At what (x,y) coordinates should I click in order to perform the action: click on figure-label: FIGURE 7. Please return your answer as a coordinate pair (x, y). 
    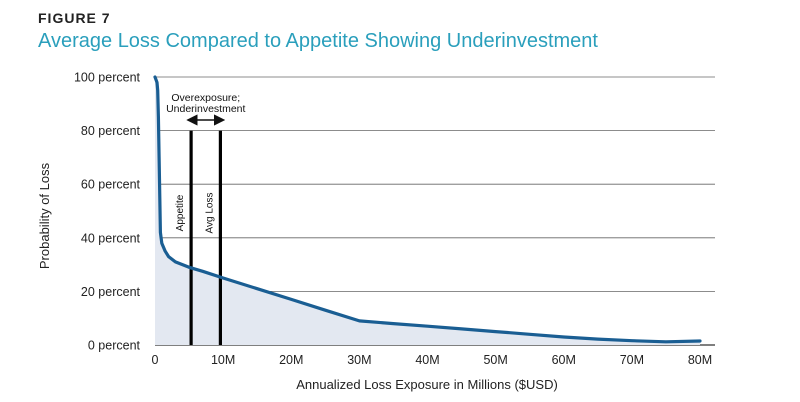
    Looking at the image, I should click on (74, 18).